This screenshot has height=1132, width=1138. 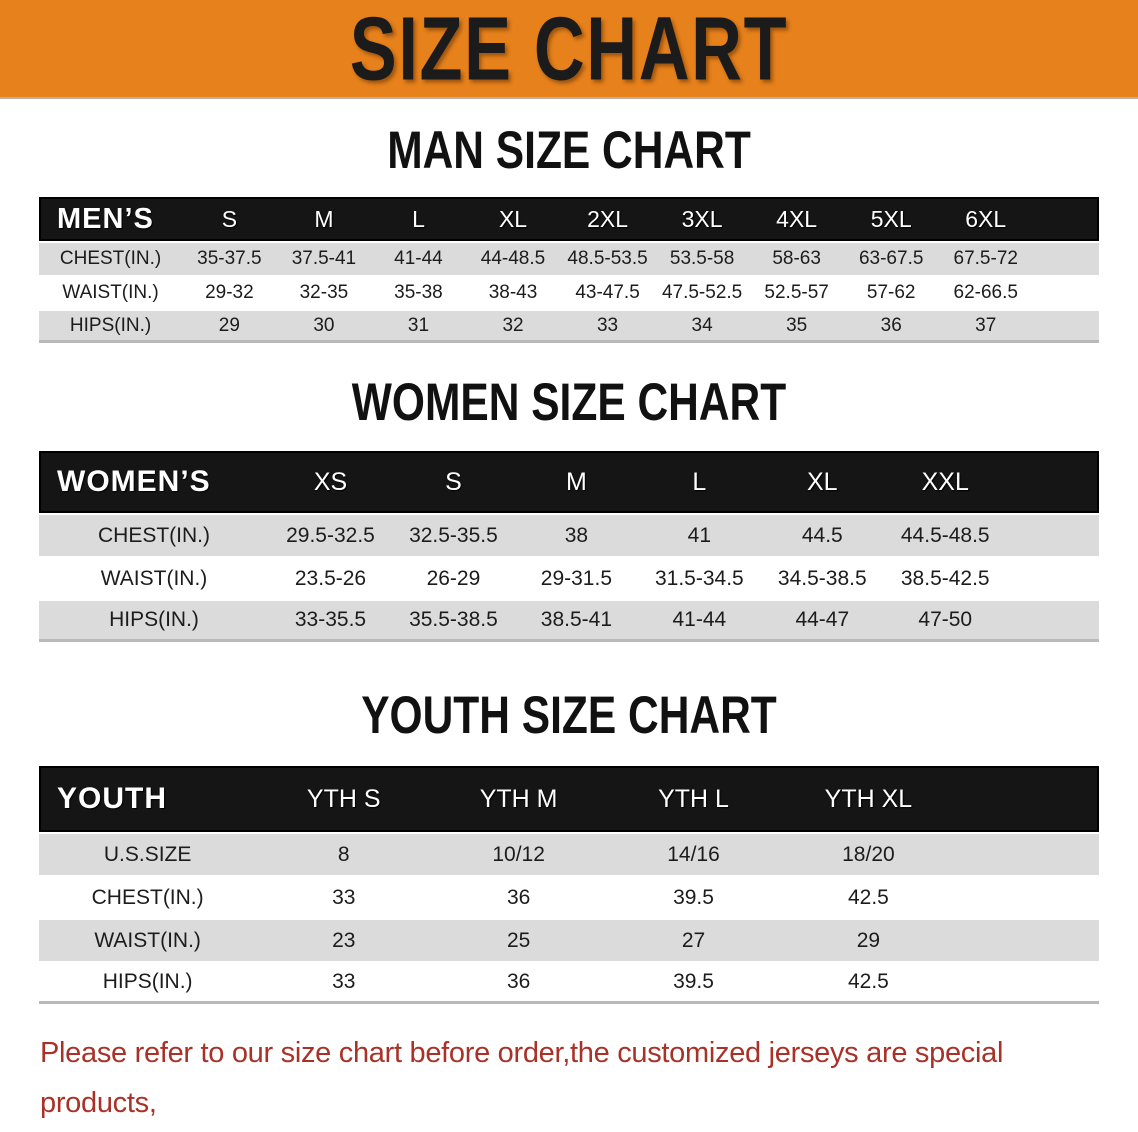 I want to click on measure-value: 14/16, so click(x=693, y=853).